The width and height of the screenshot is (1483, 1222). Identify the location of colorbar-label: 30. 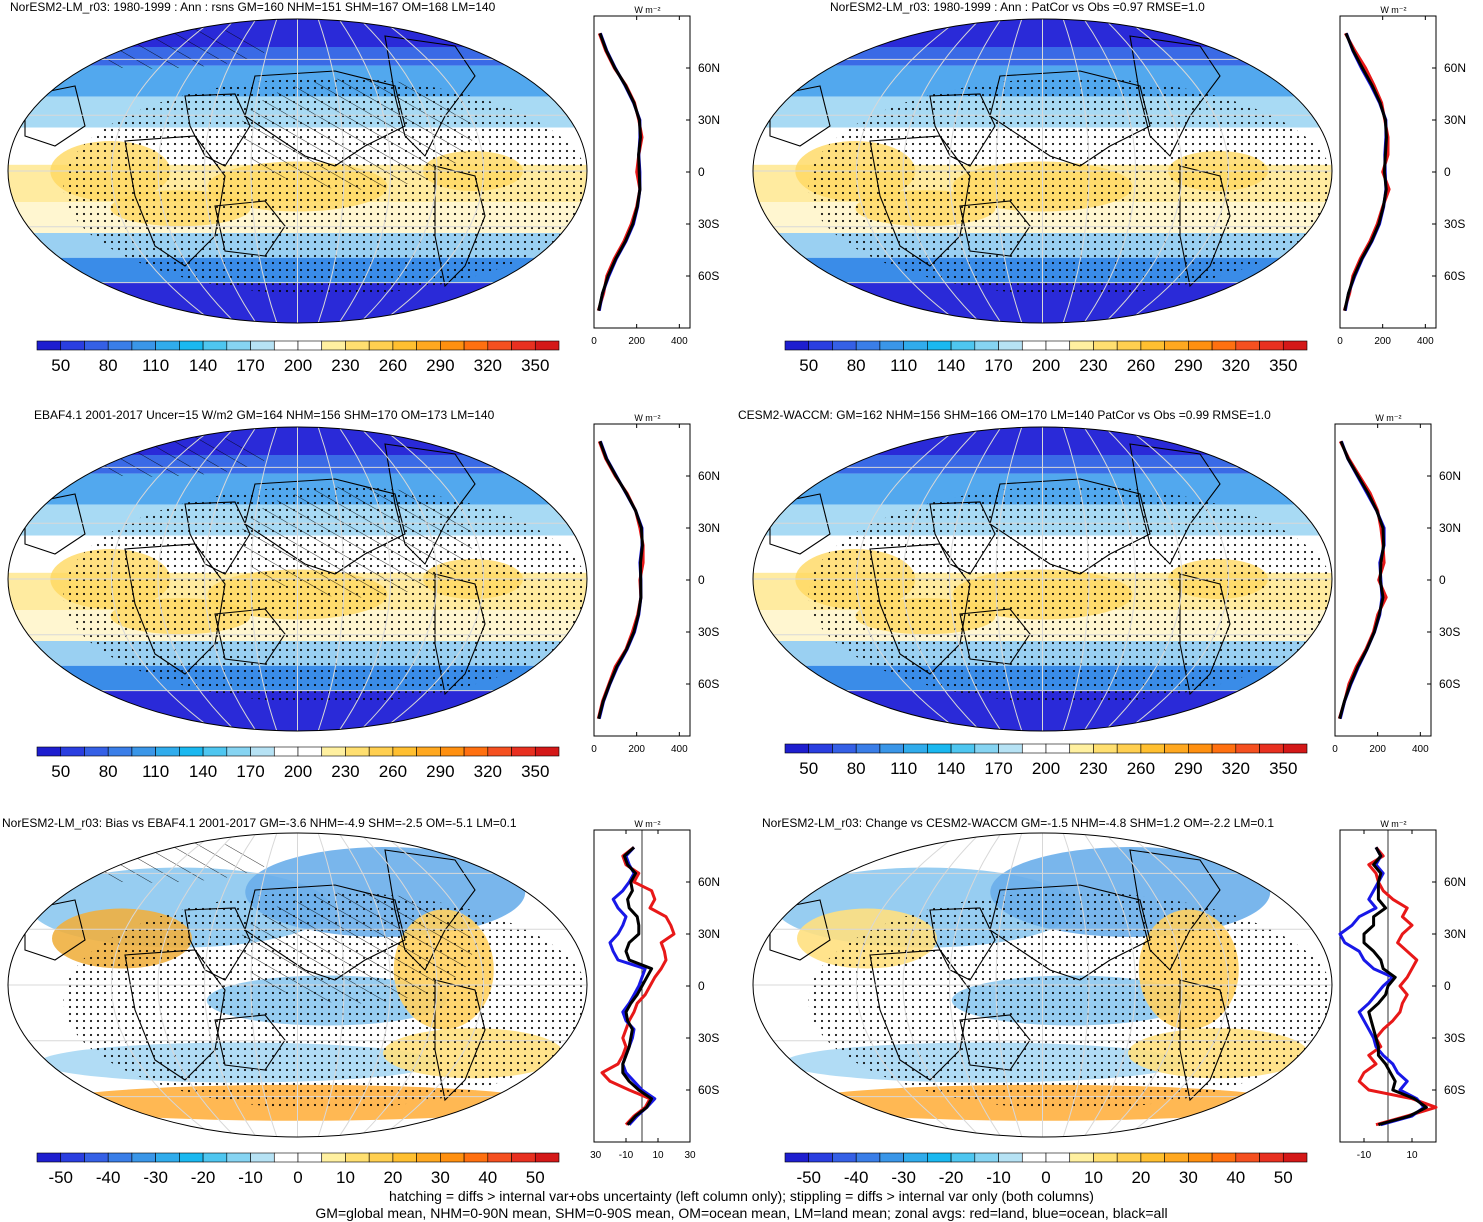
(1188, 1177).